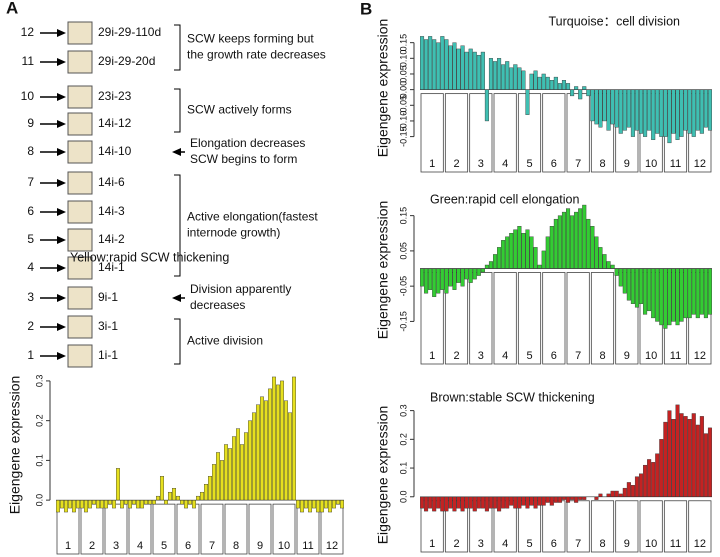 The height and width of the screenshot is (557, 720). What do you see at coordinates (80, 62) in the screenshot?
I see `stage-box` at bounding box center [80, 62].